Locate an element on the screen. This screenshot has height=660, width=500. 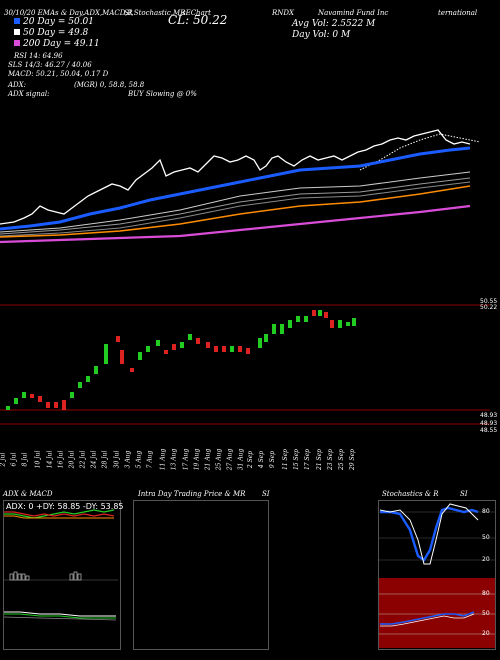
price-axis-lower-1: 48.93 is located at coordinates (489, 415).